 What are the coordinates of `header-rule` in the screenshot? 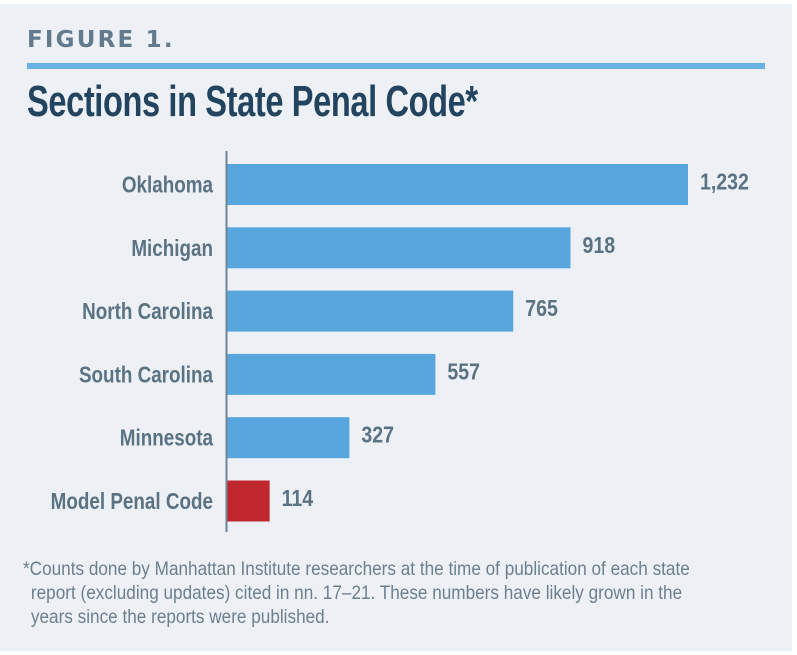 It's located at (396, 66).